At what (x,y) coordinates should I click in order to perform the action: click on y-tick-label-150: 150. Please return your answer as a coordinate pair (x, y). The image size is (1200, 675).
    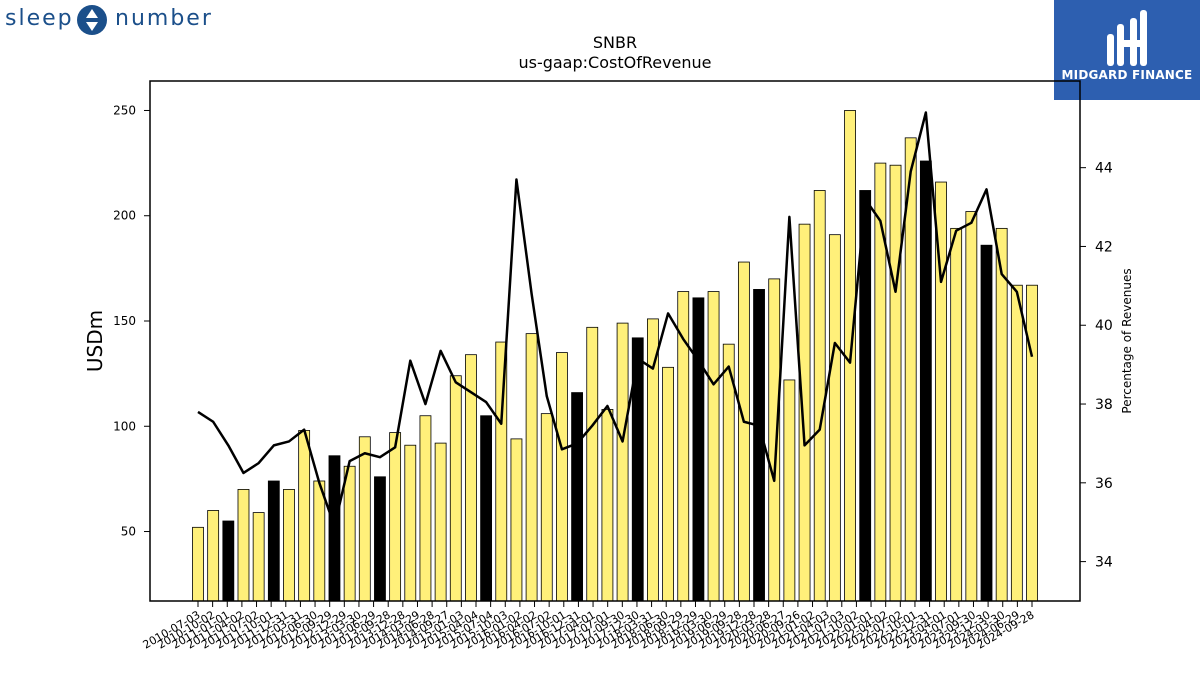
    Looking at the image, I should click on (124, 321).